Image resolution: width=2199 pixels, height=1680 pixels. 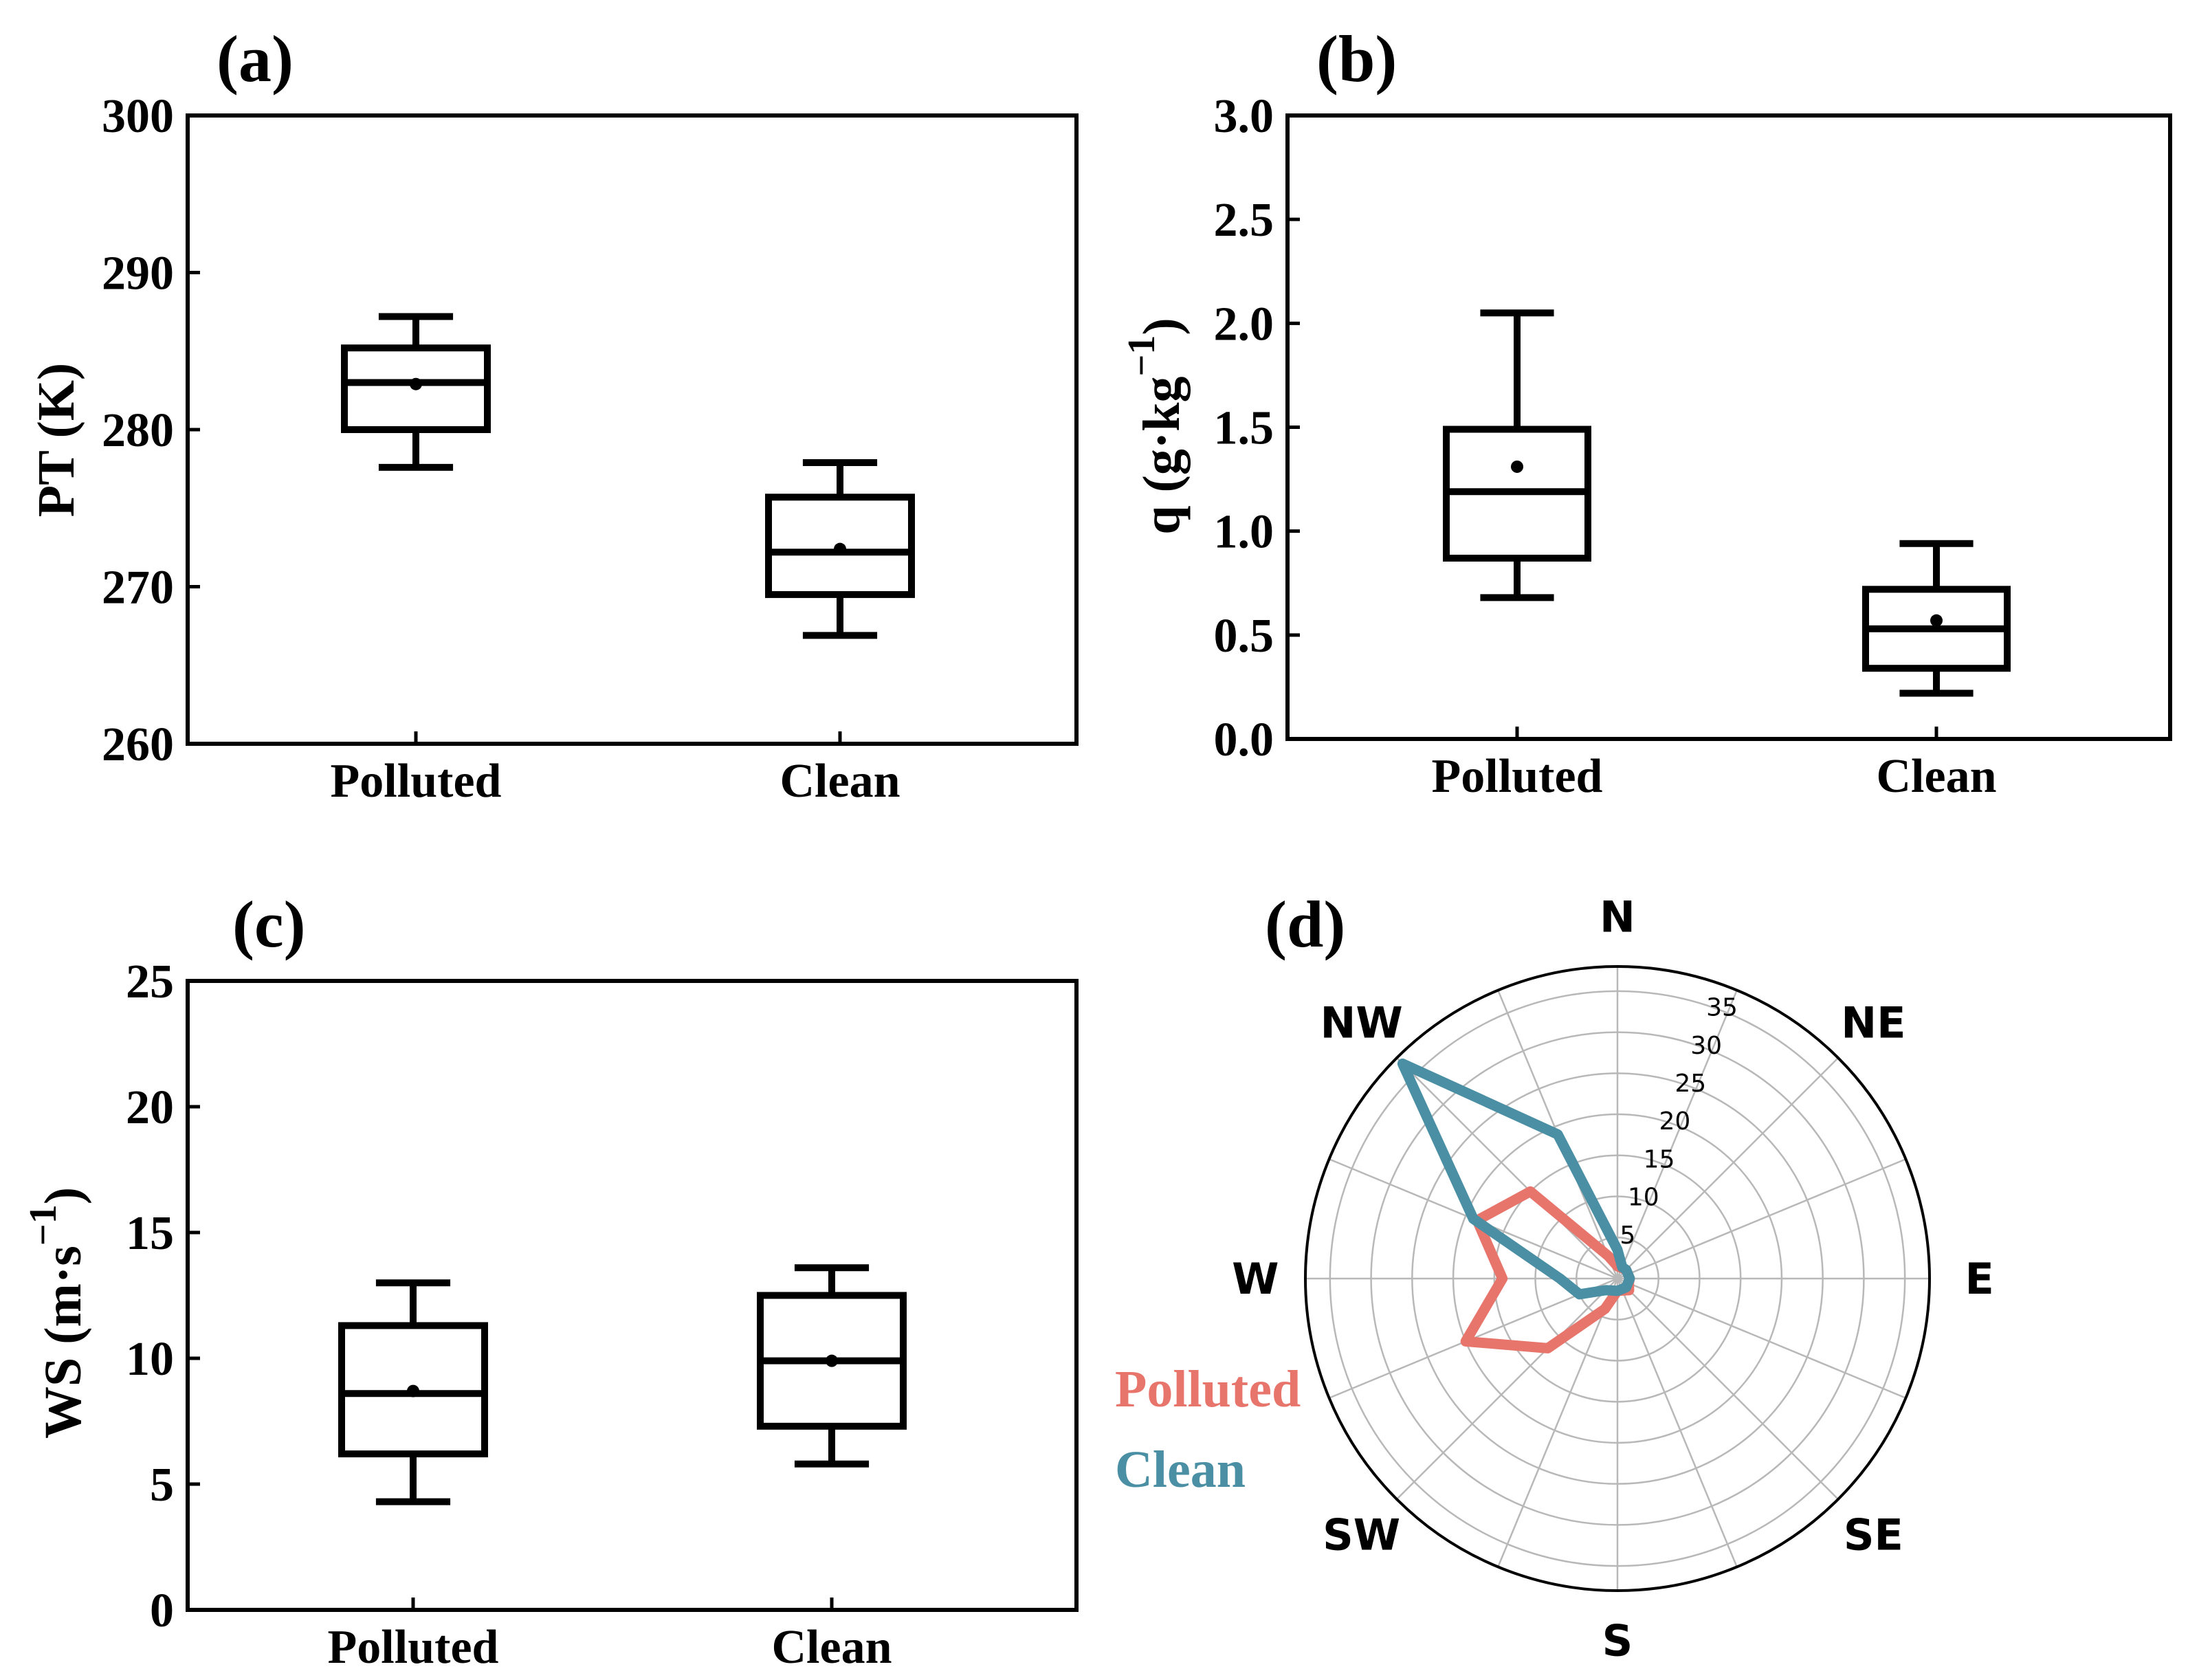 What do you see at coordinates (1162, 456) in the screenshot?
I see `ylabel-b-main: q (g·kg` at bounding box center [1162, 456].